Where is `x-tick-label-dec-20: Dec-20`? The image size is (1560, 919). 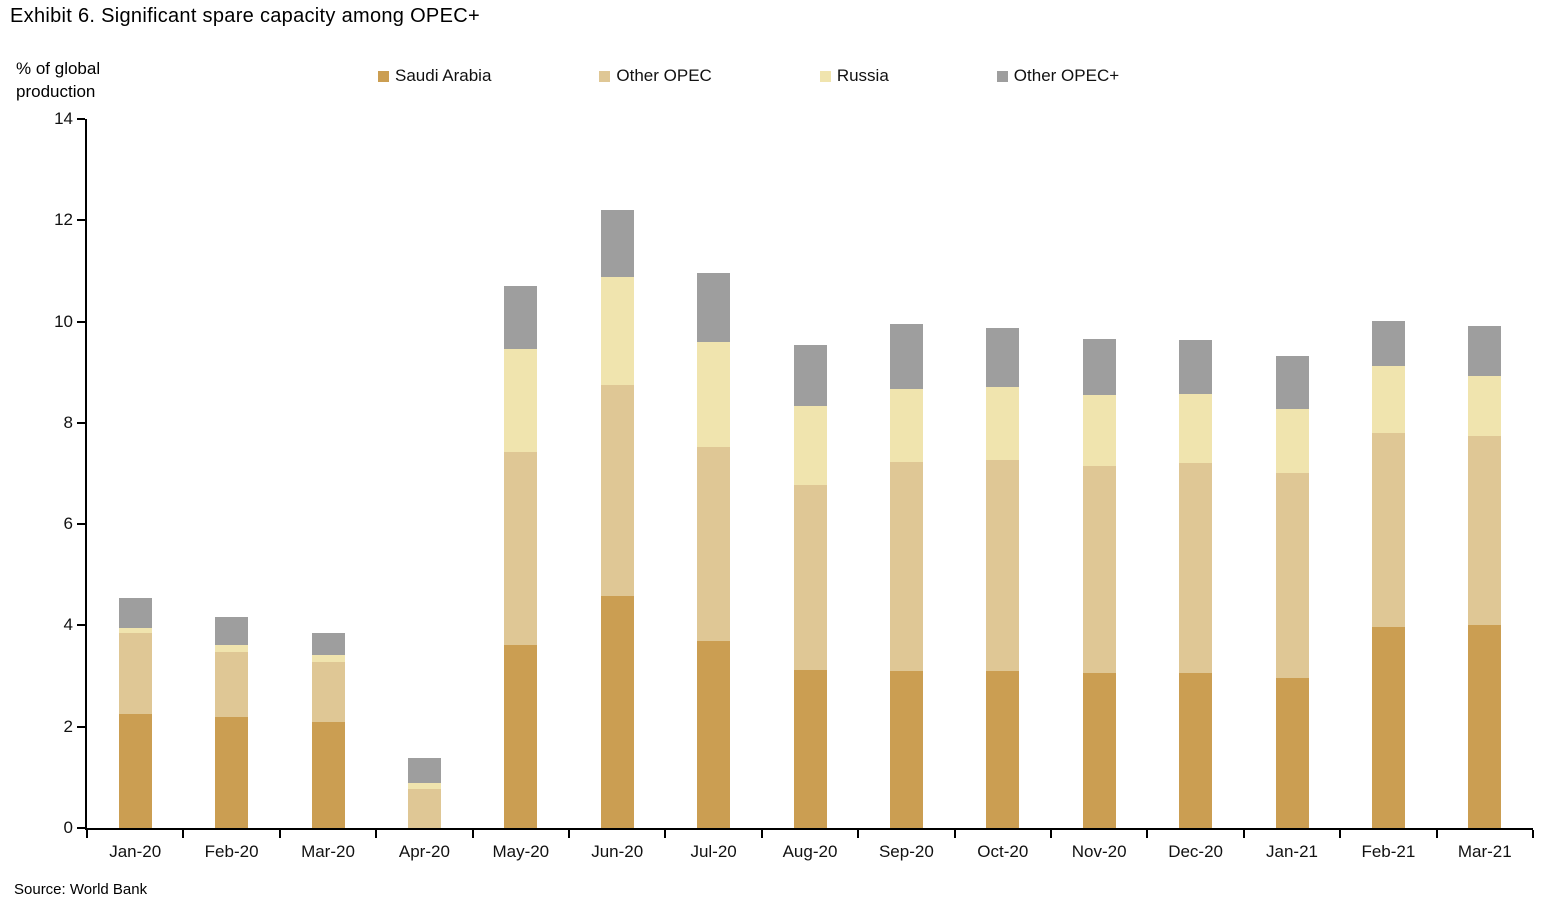 x-tick-label-dec-20: Dec-20 is located at coordinates (1195, 851).